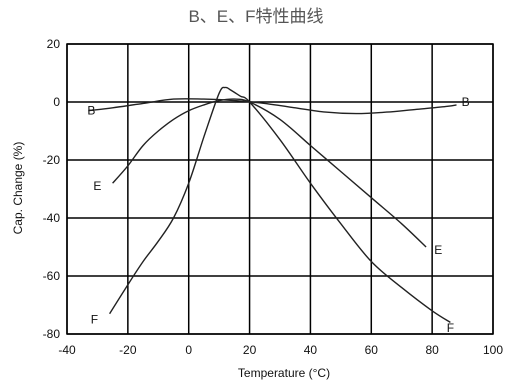 This screenshot has width=513, height=385. I want to click on y-axis-label: Cap. Change (%), so click(18, 188).